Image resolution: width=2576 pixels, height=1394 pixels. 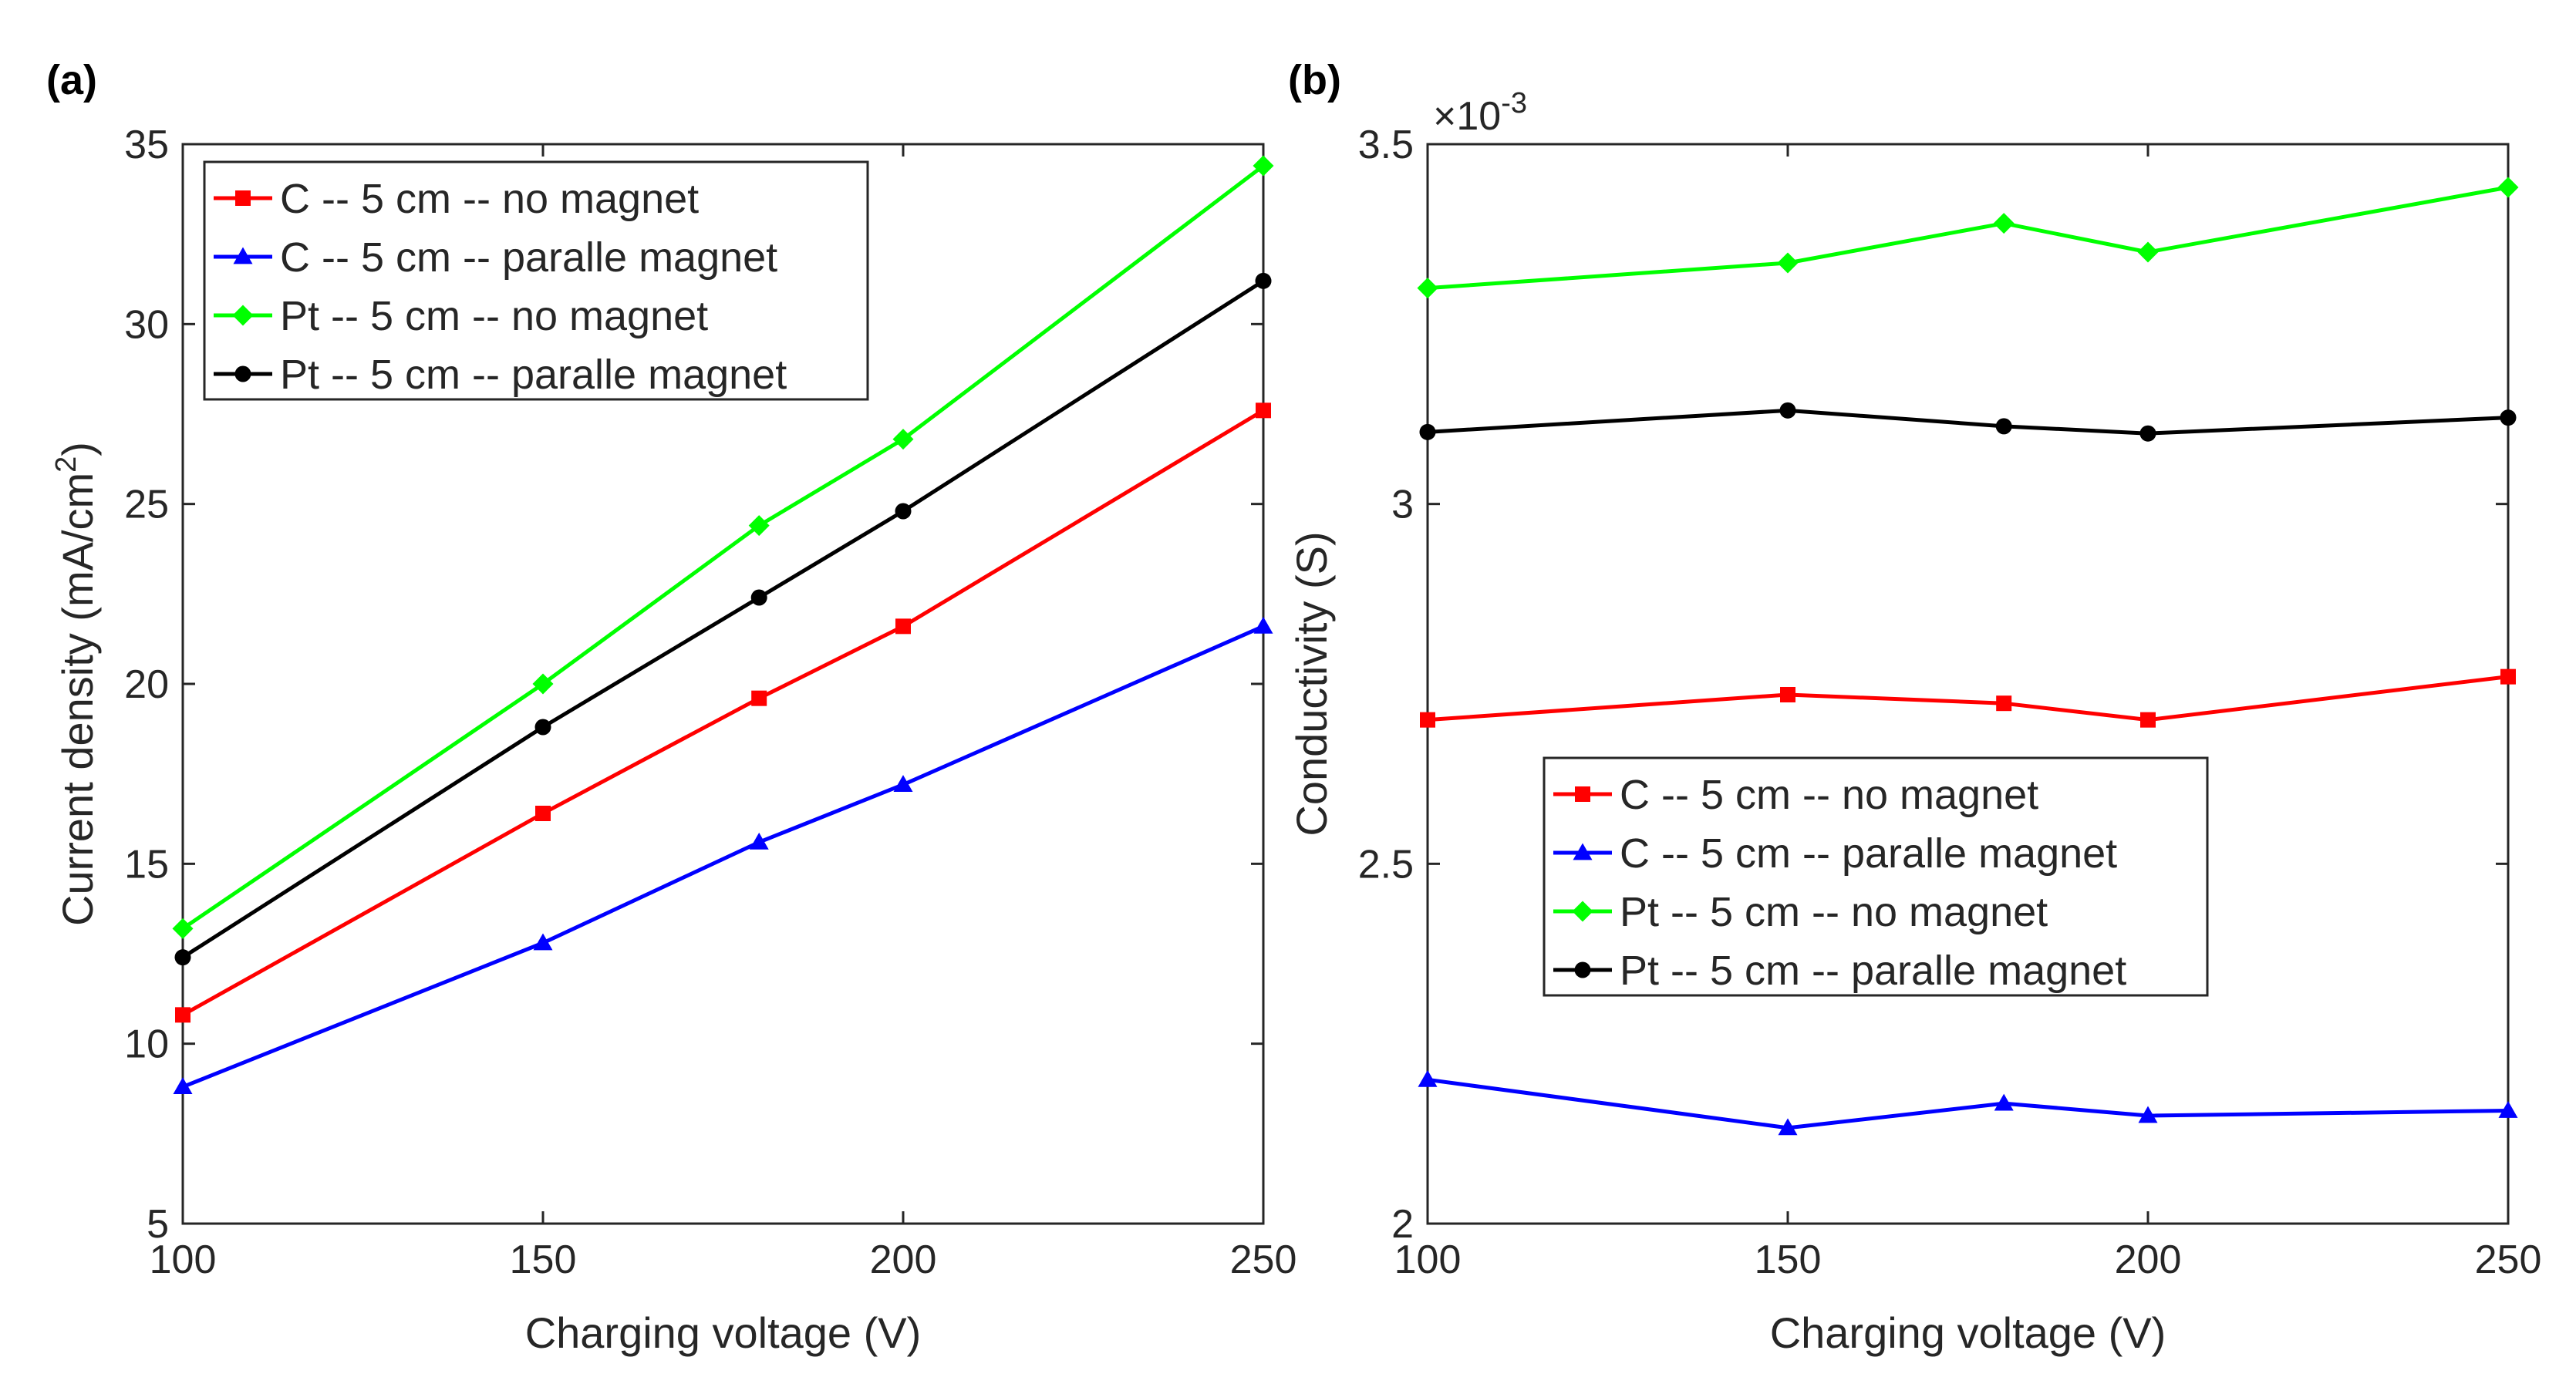 I want to click on panel-b-y-tick-label: 3, so click(x=1402, y=505).